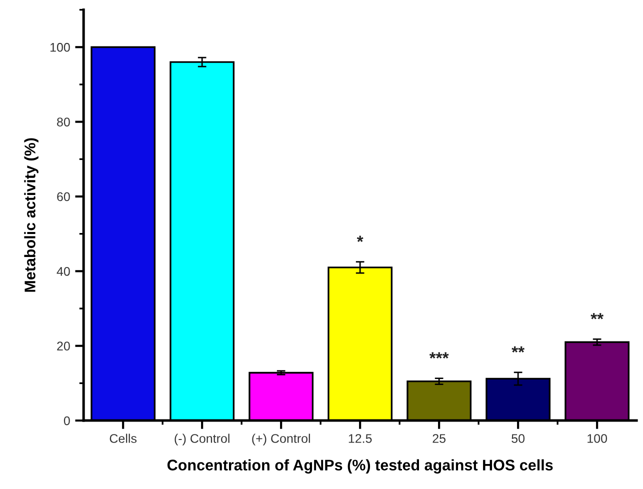 This screenshot has height=489, width=643. What do you see at coordinates (67, 421) in the screenshot?
I see `y-tick-label: 0` at bounding box center [67, 421].